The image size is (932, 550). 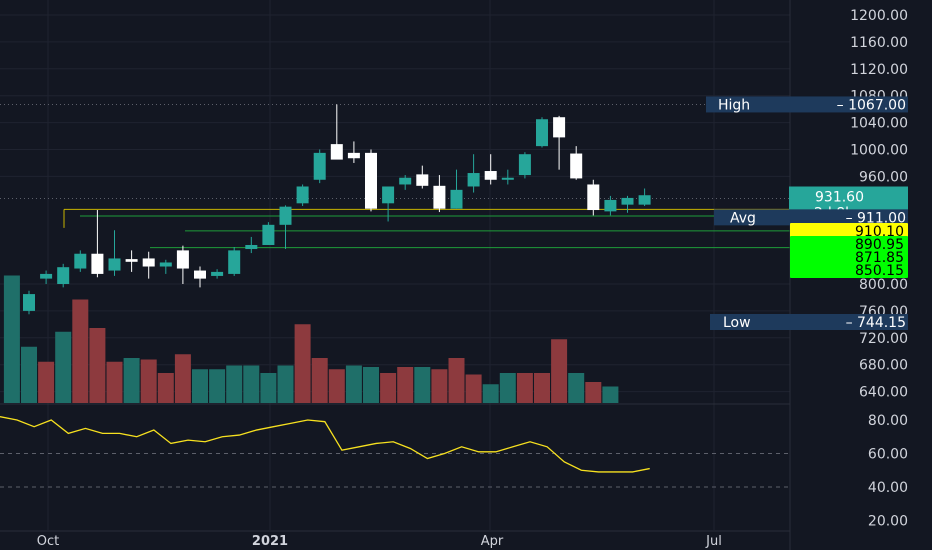 What do you see at coordinates (807, 104) in the screenshot?
I see `high-label-box` at bounding box center [807, 104].